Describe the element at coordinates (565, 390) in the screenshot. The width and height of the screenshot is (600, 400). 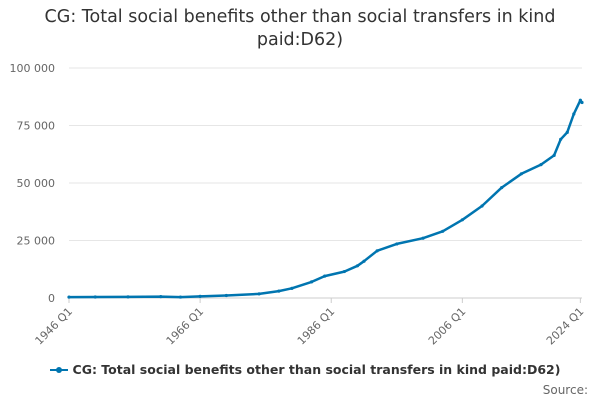
I see `credits: Source:` at that location.